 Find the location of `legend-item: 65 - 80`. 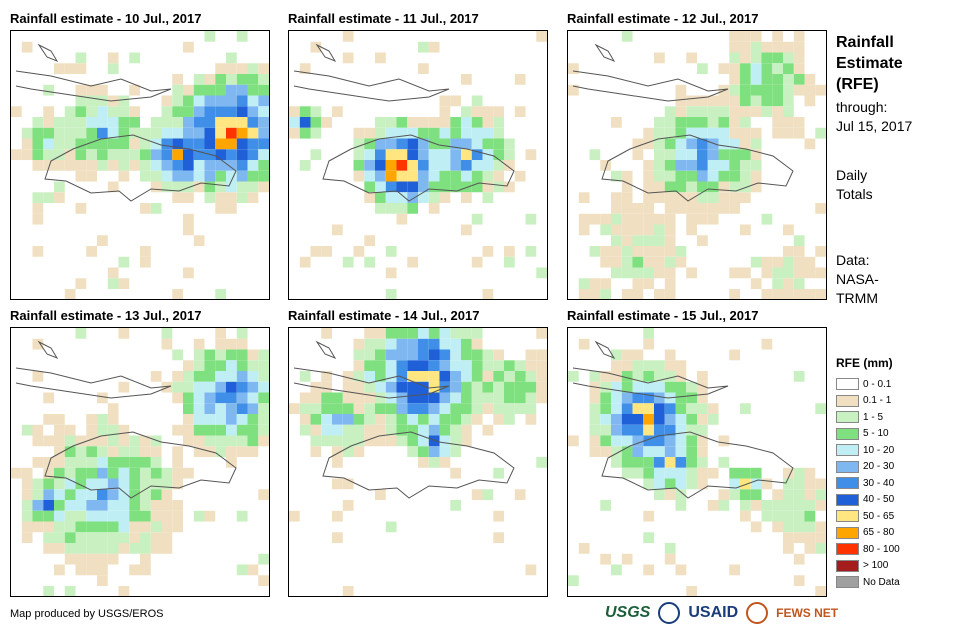

legend-item: 65 - 80 is located at coordinates (868, 533).